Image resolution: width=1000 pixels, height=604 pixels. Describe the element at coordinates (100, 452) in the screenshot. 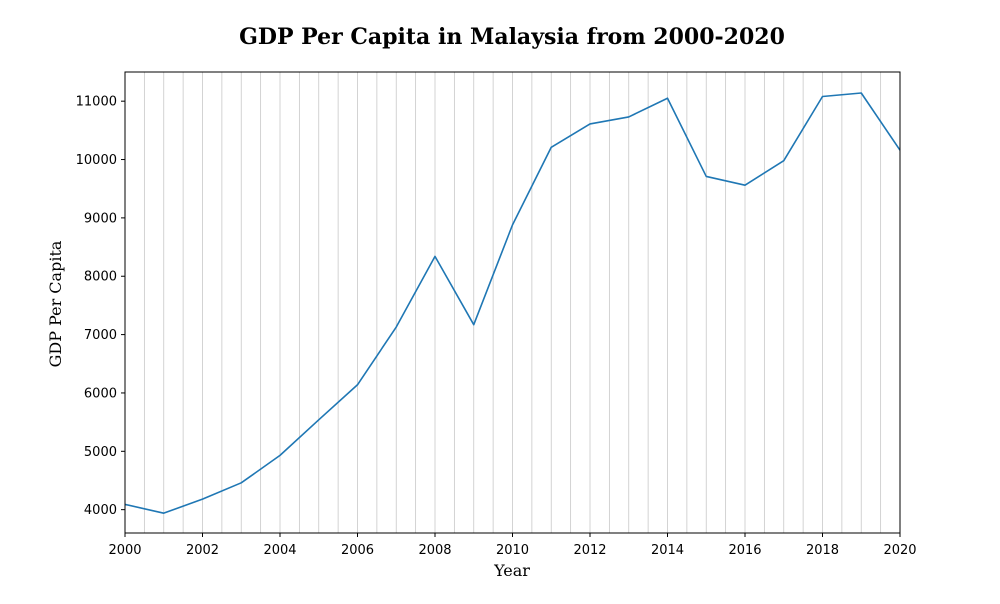

I see `y-tick-label: 5000` at that location.